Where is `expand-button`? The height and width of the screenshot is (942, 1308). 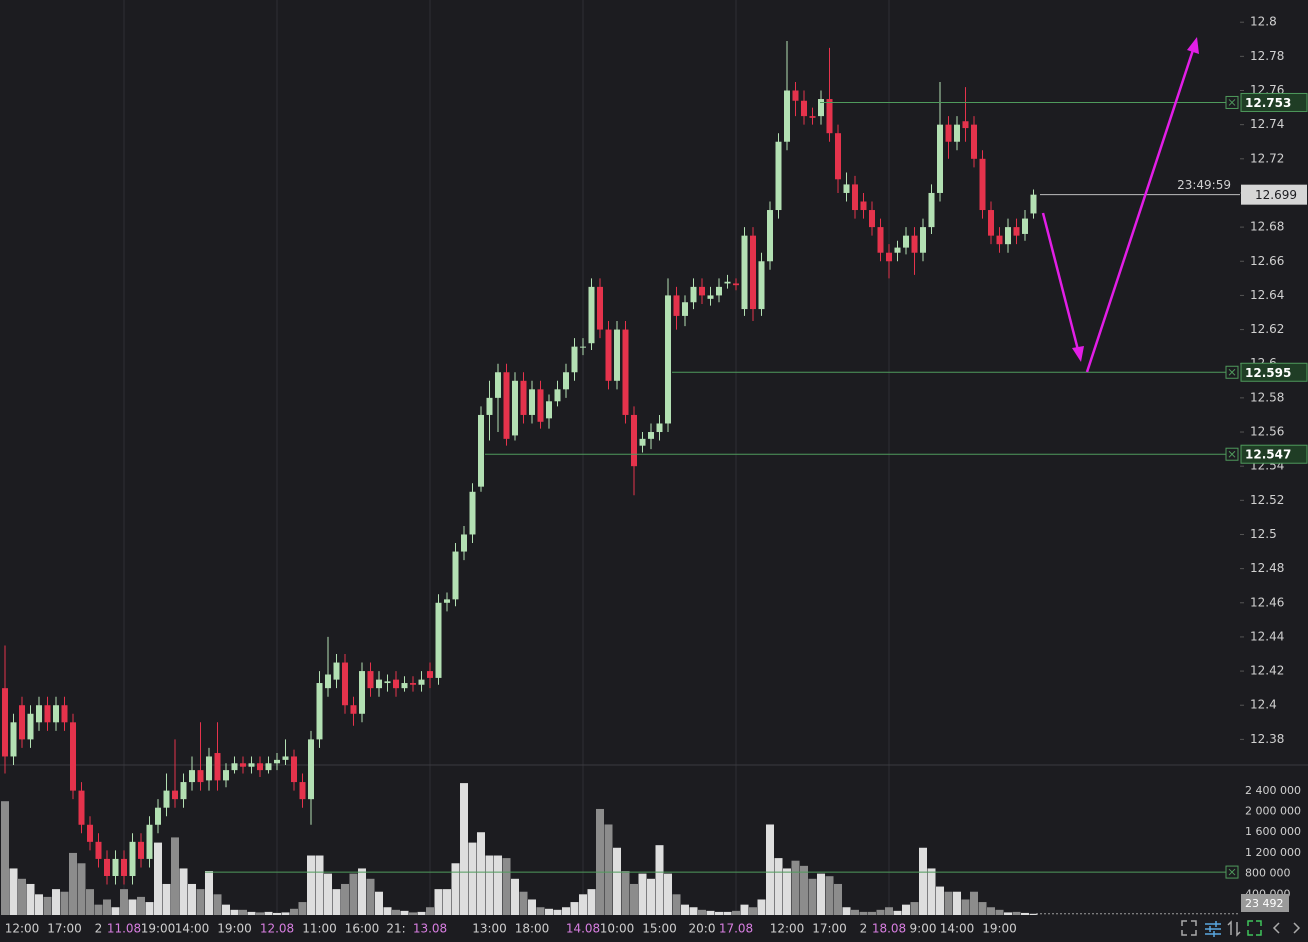 expand-button is located at coordinates (1254, 928).